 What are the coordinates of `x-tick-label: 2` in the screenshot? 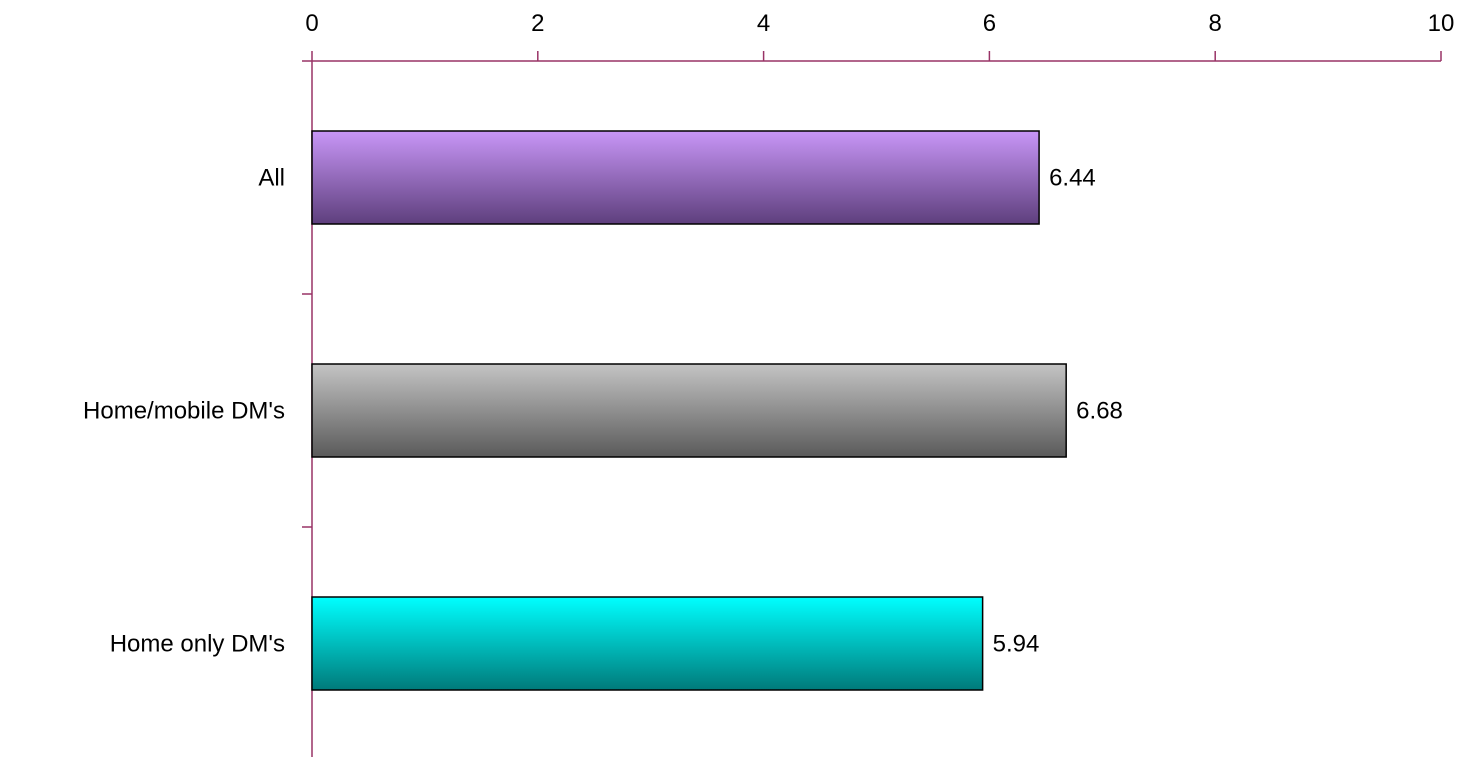 It's located at (537, 23).